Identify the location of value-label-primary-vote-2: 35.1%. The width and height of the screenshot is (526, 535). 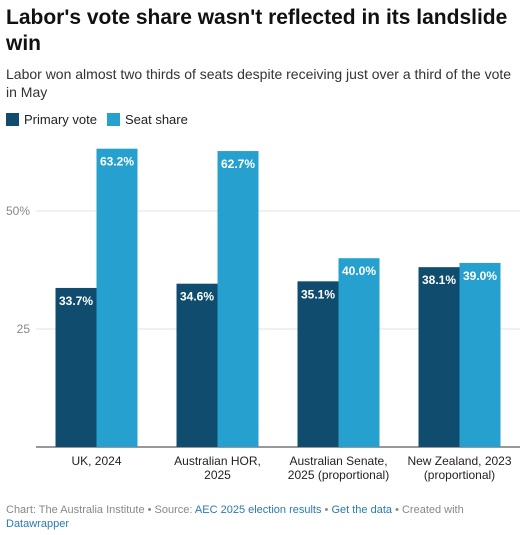
(318, 294).